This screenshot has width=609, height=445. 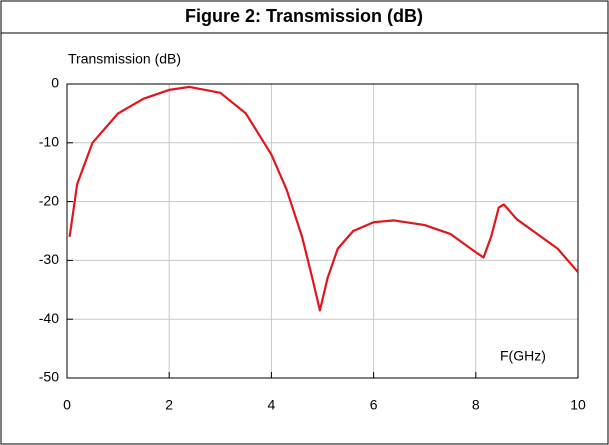 I want to click on y-tick-label: -50, so click(x=49, y=377).